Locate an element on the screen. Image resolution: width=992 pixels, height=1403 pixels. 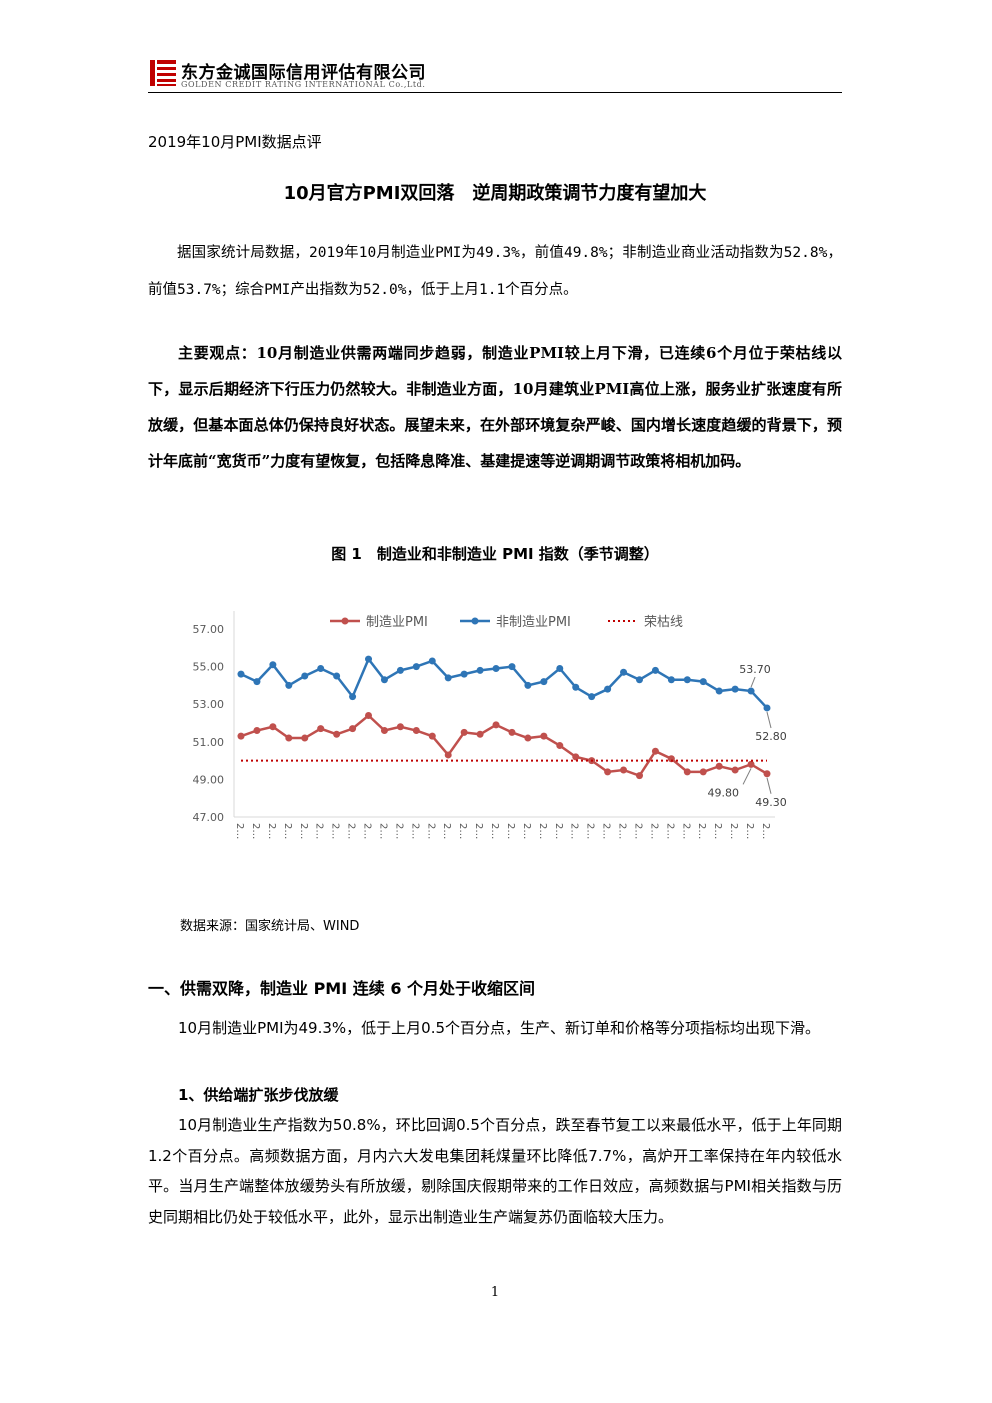
y-tick-label: 47.00 is located at coordinates (209, 817).